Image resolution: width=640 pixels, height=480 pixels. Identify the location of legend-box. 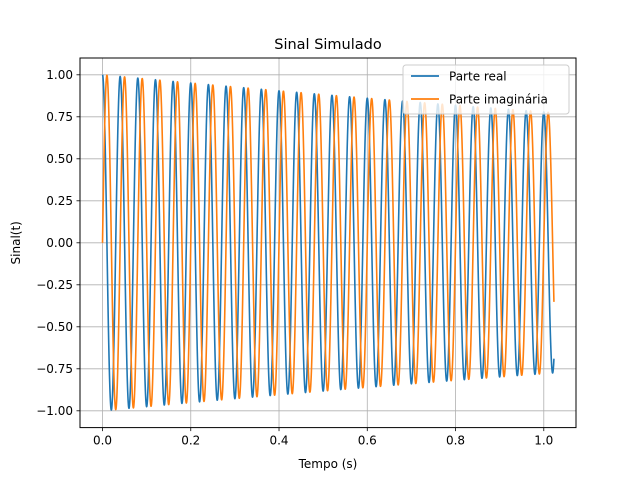
(486, 89).